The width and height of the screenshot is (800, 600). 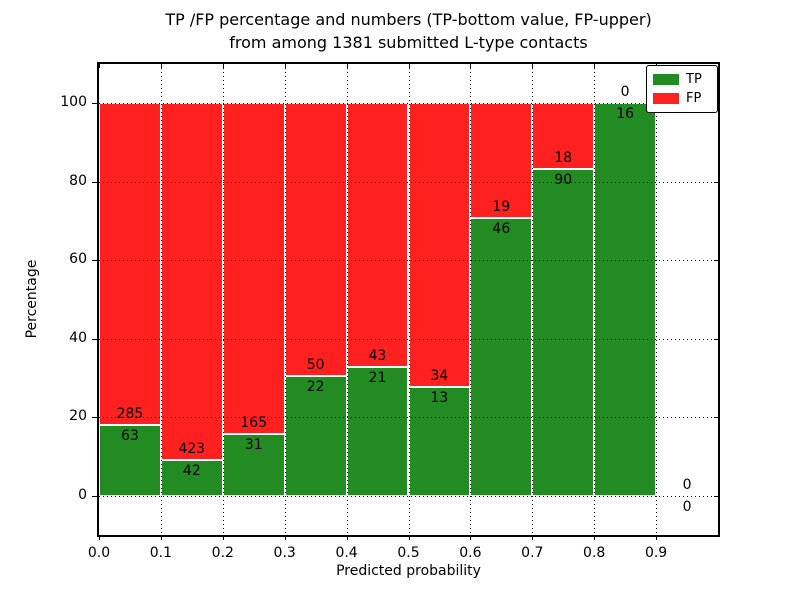 What do you see at coordinates (687, 484) in the screenshot?
I see `fp-count-label-9: 0` at bounding box center [687, 484].